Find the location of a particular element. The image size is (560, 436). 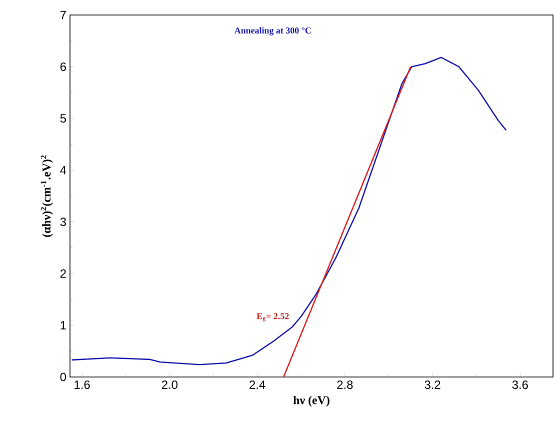

x-tick-label: 2.4 is located at coordinates (258, 384).